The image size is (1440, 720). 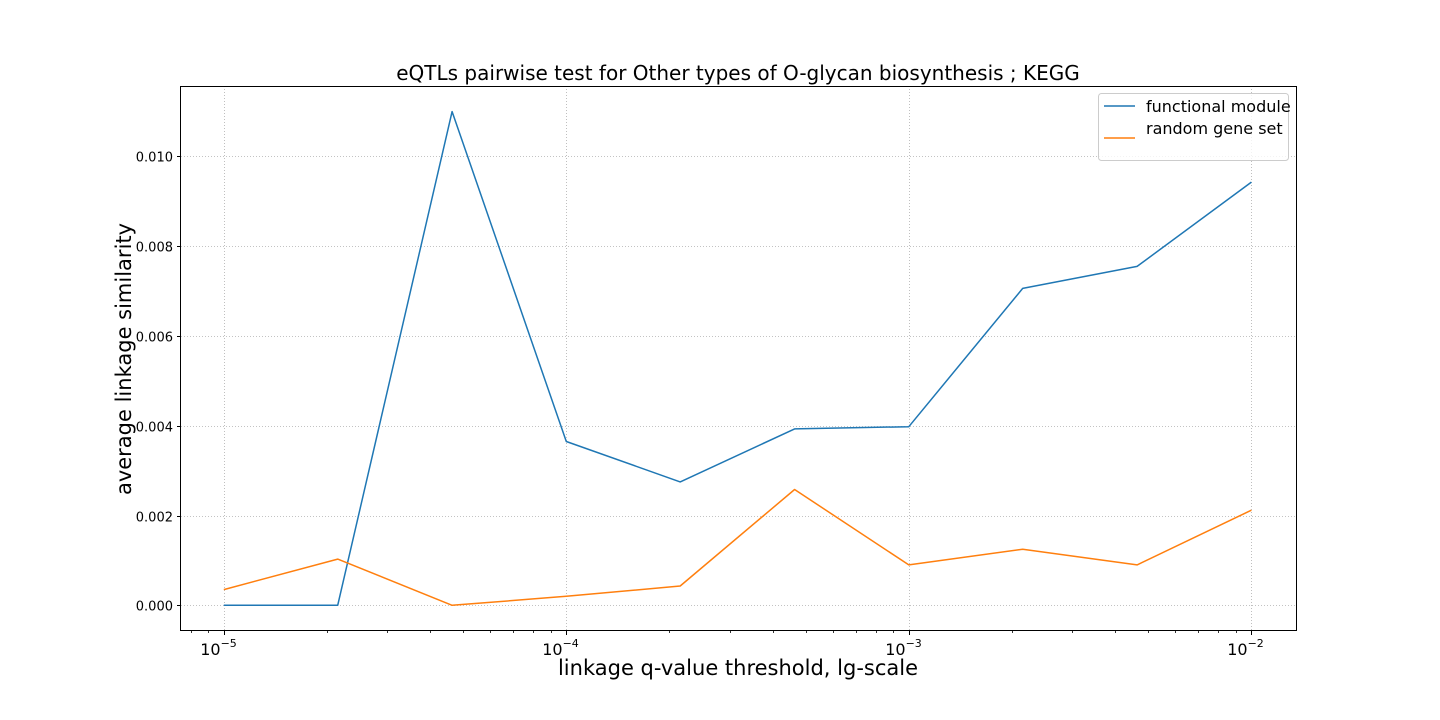 What do you see at coordinates (154, 518) in the screenshot?
I see `y-tick-label: 0.002` at bounding box center [154, 518].